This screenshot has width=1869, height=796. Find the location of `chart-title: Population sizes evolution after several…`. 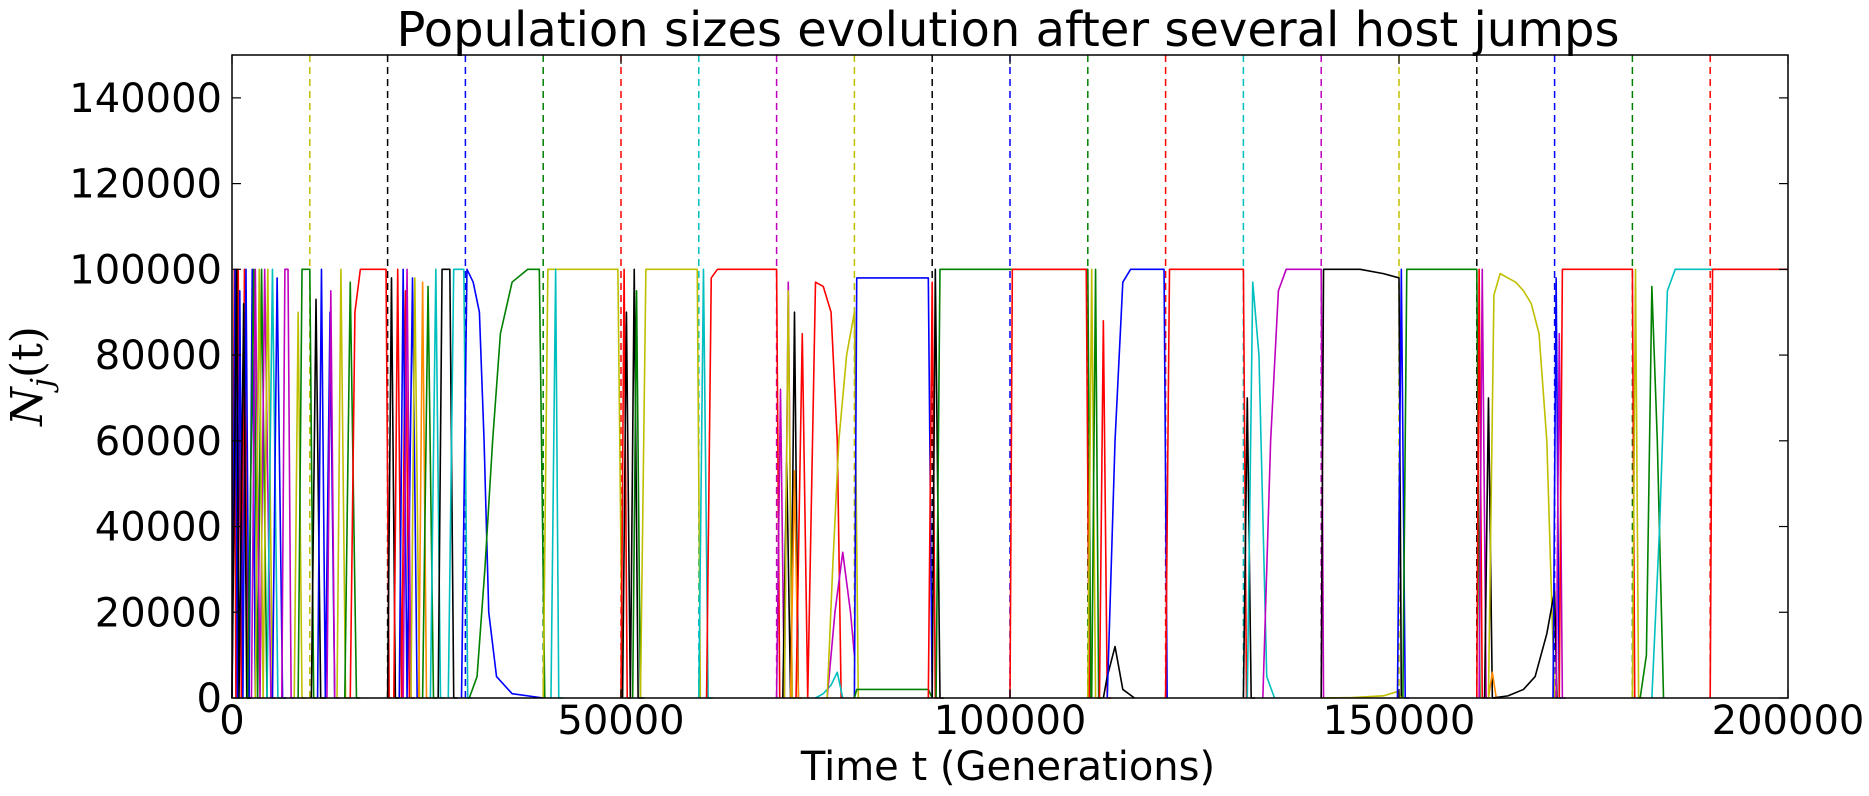

chart-title: Population sizes evolution after several… is located at coordinates (1008, 30).